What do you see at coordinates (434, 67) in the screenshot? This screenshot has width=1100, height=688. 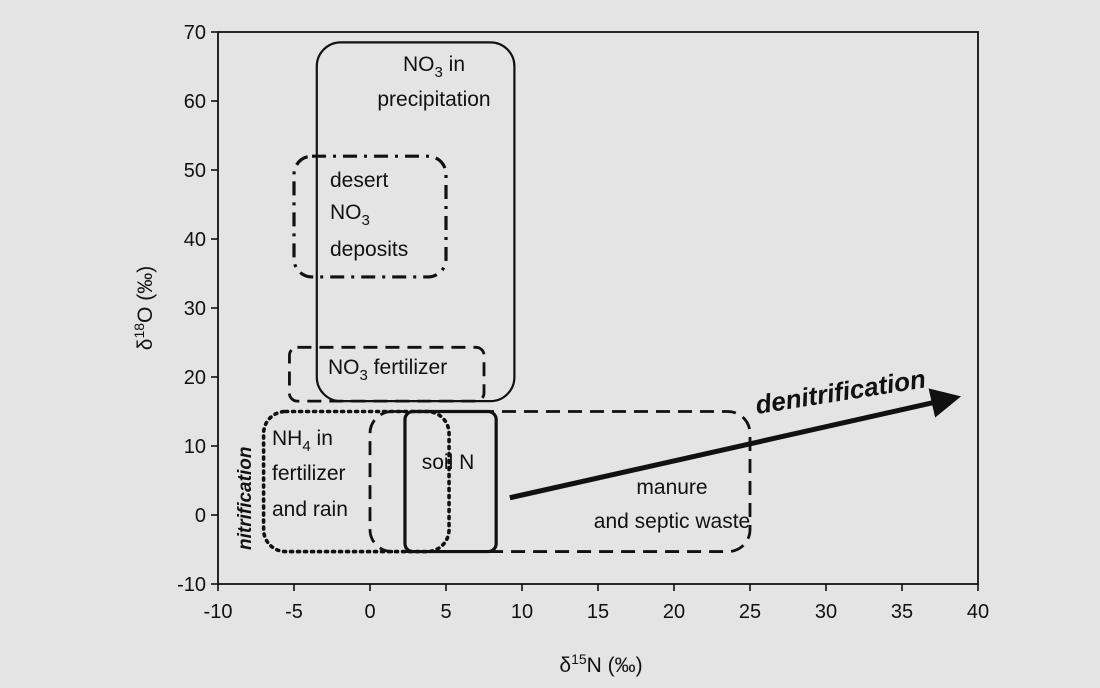 I see `region-label-precip: NO3 in` at bounding box center [434, 67].